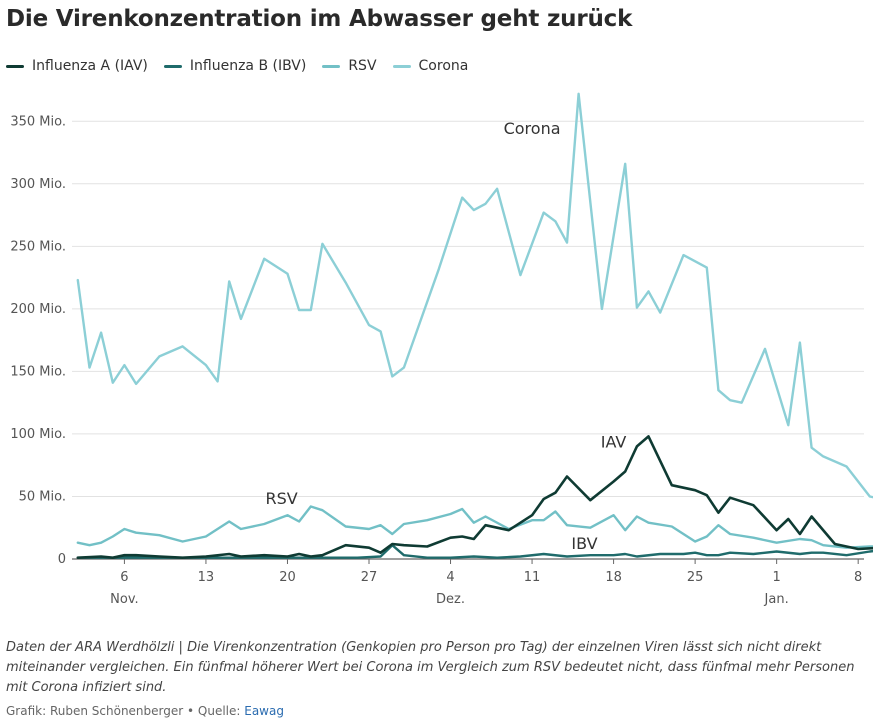  What do you see at coordinates (584, 543) in the screenshot?
I see `annotation-influenza-b-ibv: IBV` at bounding box center [584, 543].